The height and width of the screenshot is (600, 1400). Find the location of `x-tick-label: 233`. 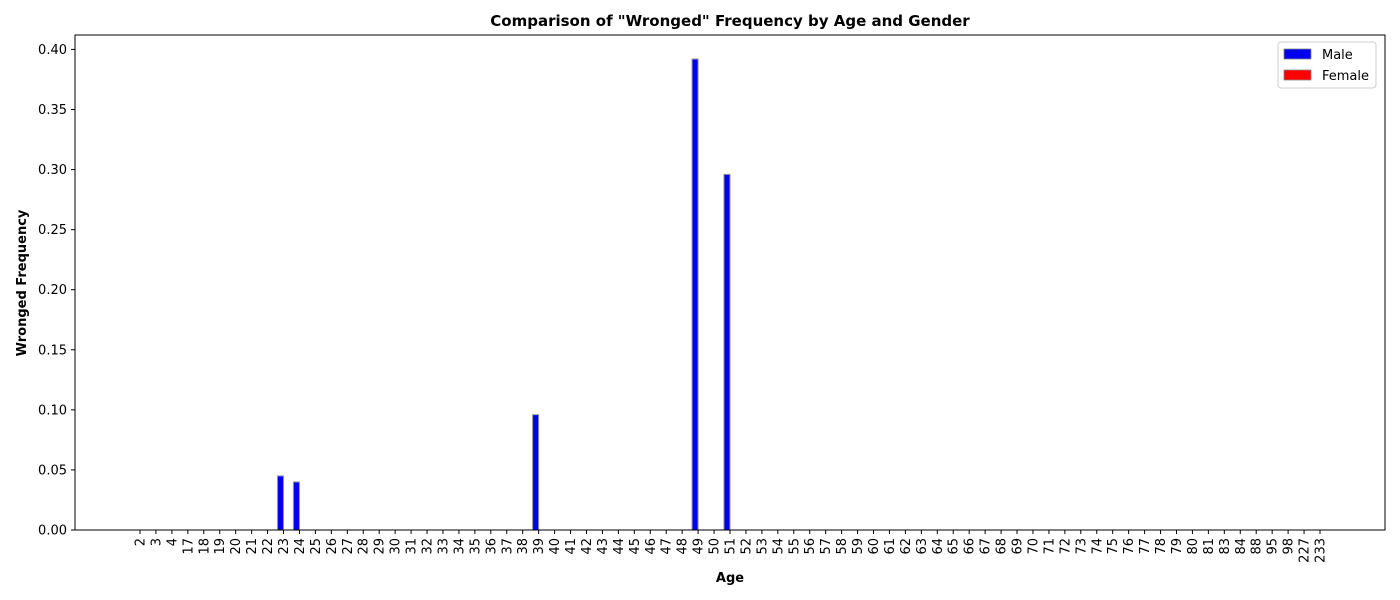

x-tick-label: 233 is located at coordinates (1321, 550).